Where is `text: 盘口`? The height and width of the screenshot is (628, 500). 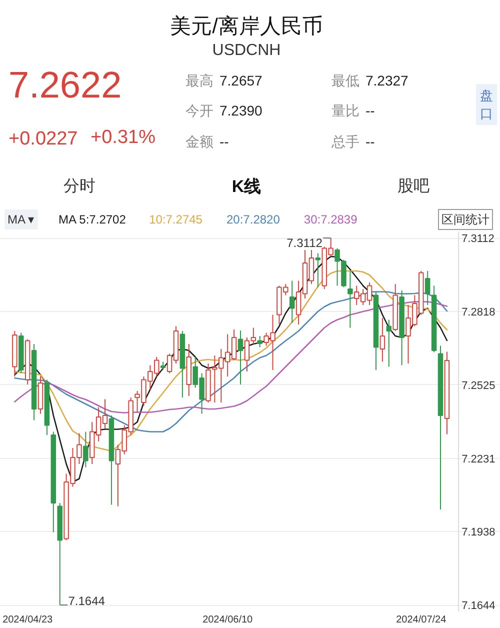
text: 盘口 is located at coordinates (486, 104).